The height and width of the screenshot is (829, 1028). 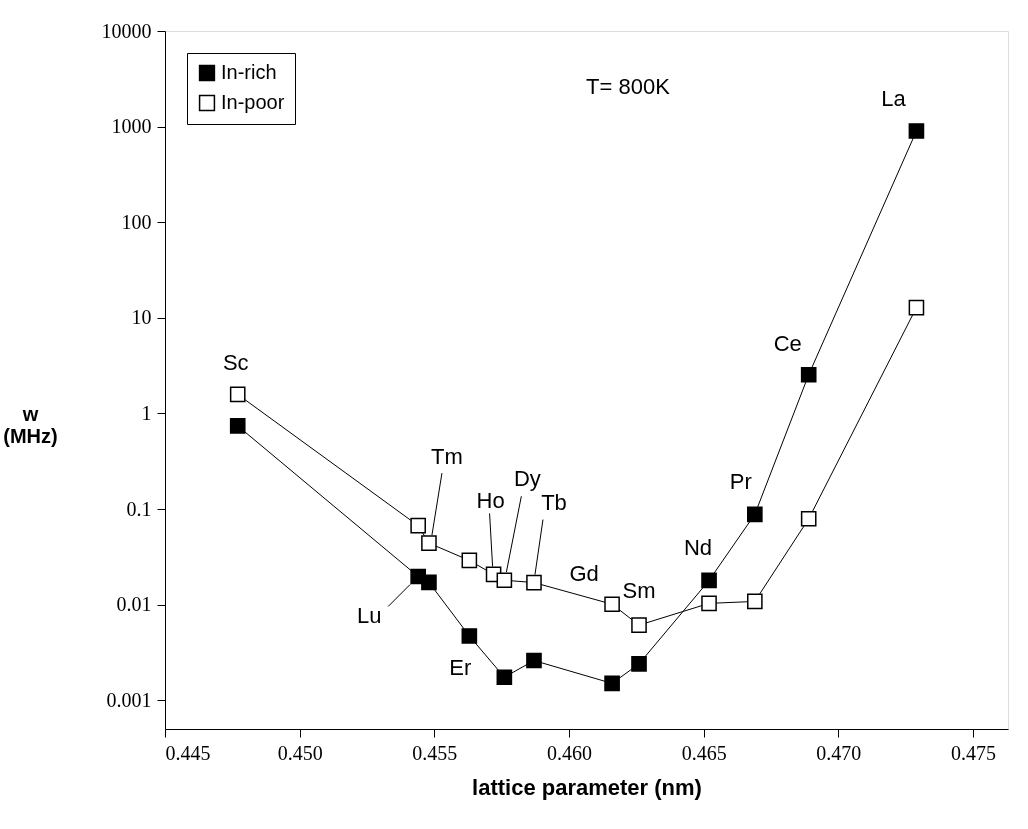 What do you see at coordinates (698, 548) in the screenshot?
I see `annotation: Nd` at bounding box center [698, 548].